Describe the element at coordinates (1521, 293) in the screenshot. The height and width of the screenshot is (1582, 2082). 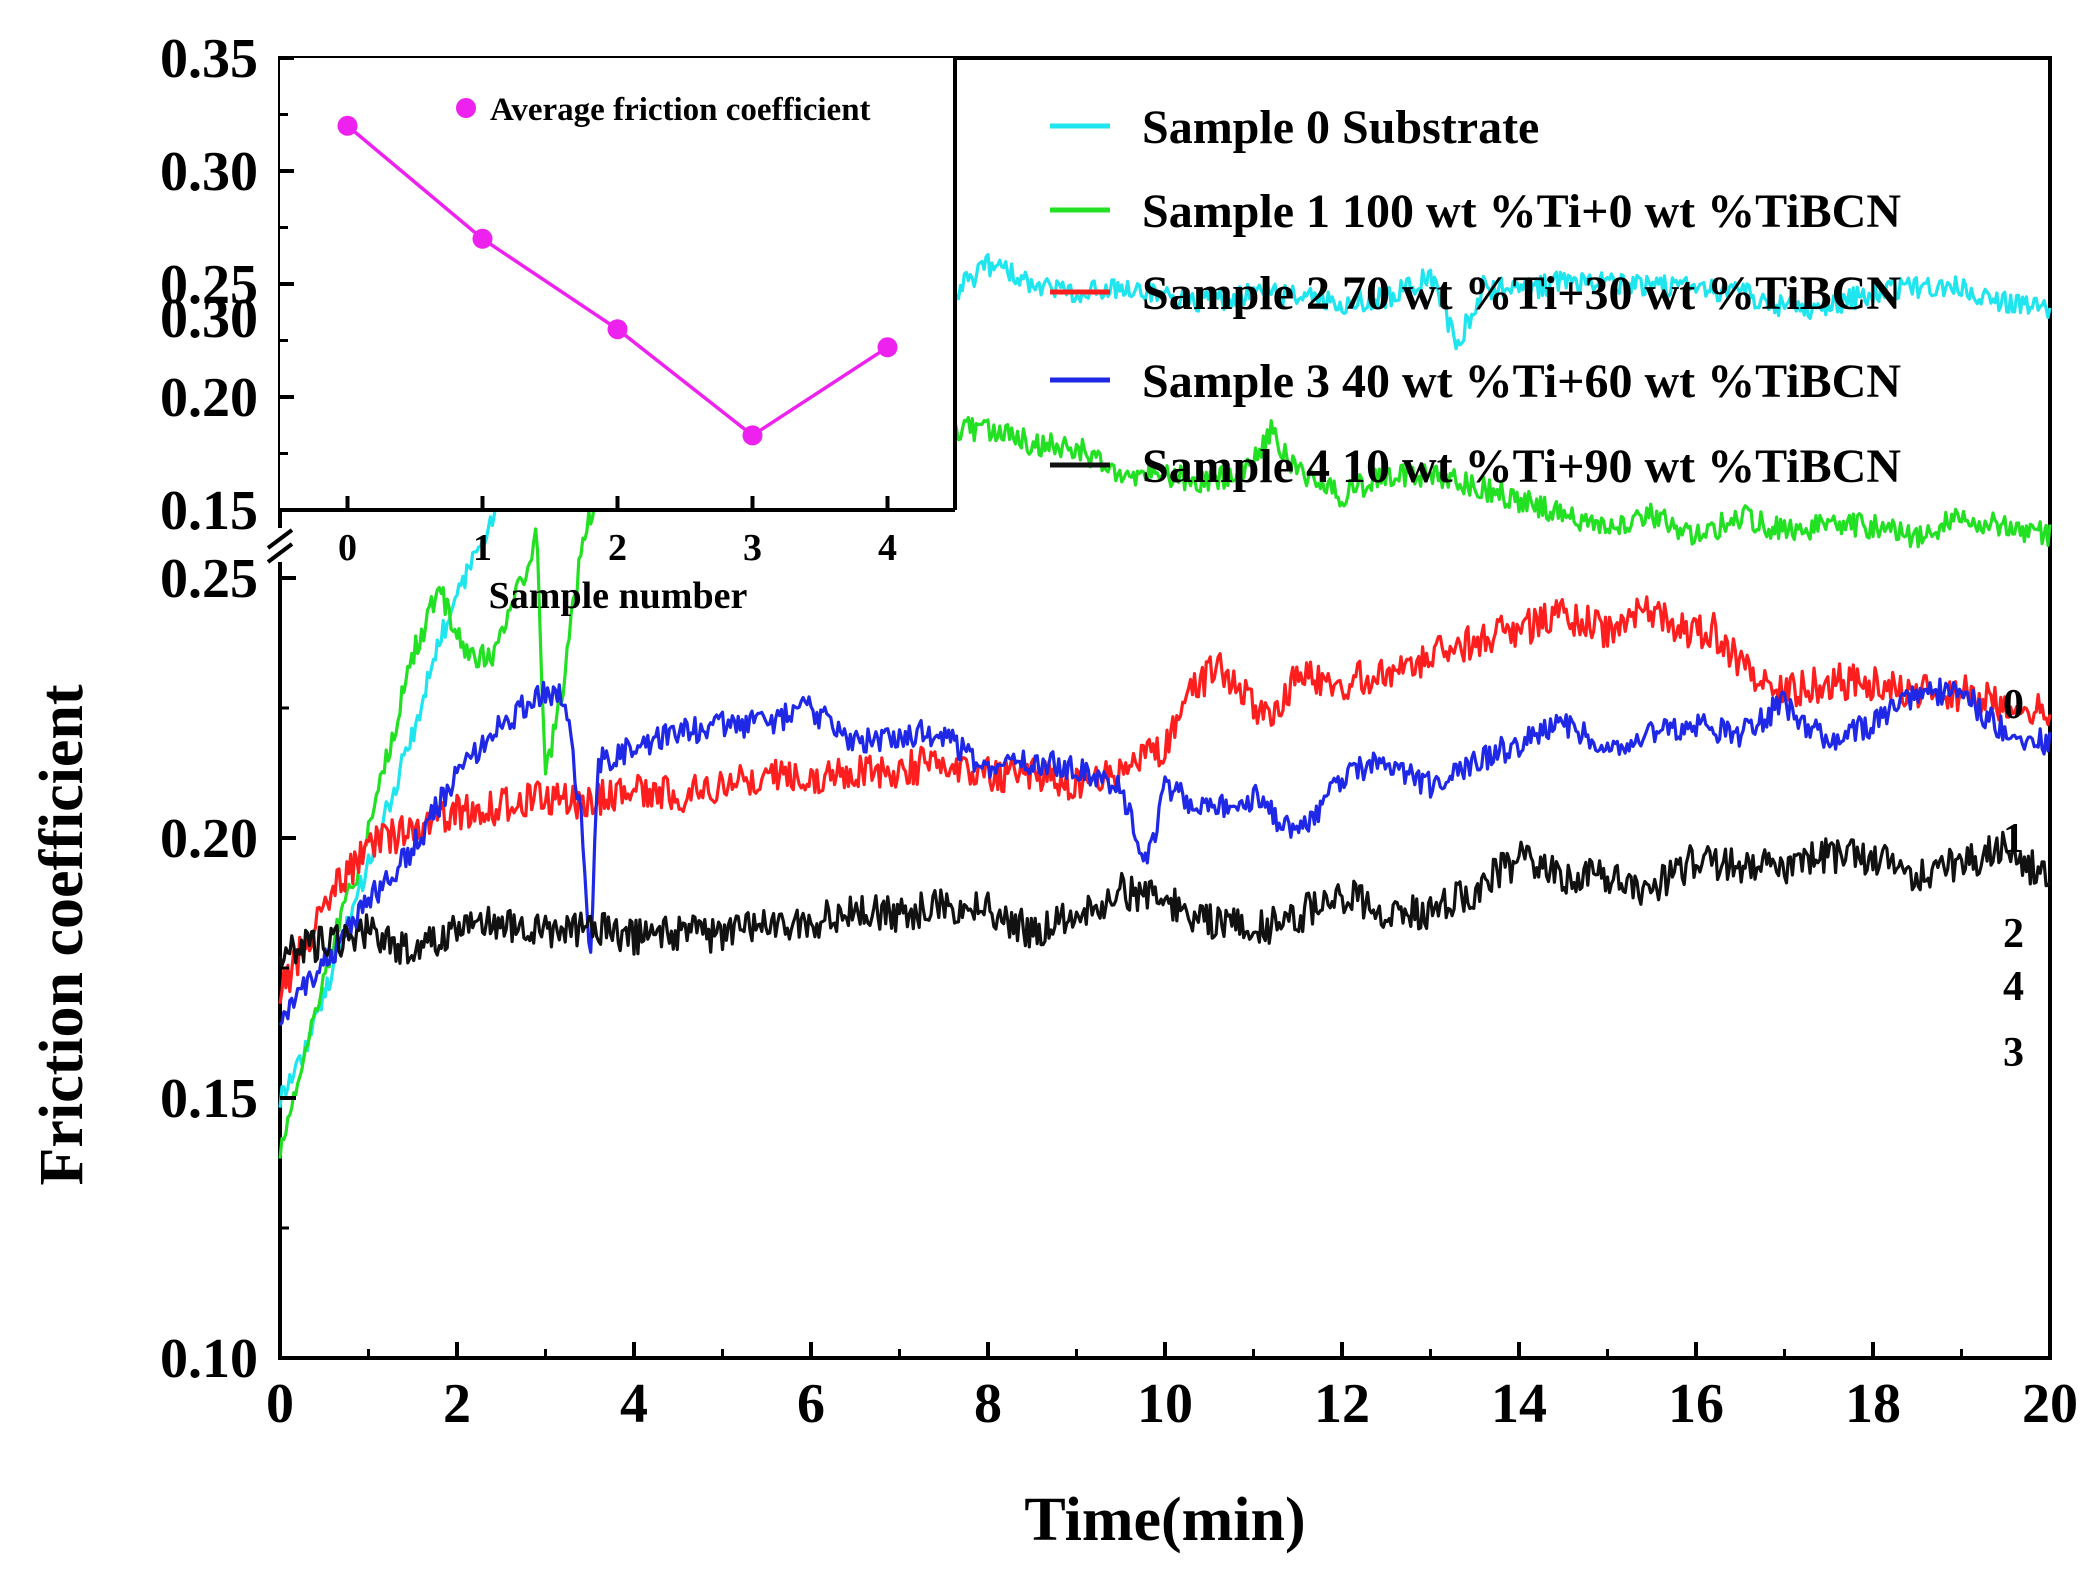
I see `legend-label-2: Sample 2 70 wt %Ti+30 wt %TiBCN` at that location.